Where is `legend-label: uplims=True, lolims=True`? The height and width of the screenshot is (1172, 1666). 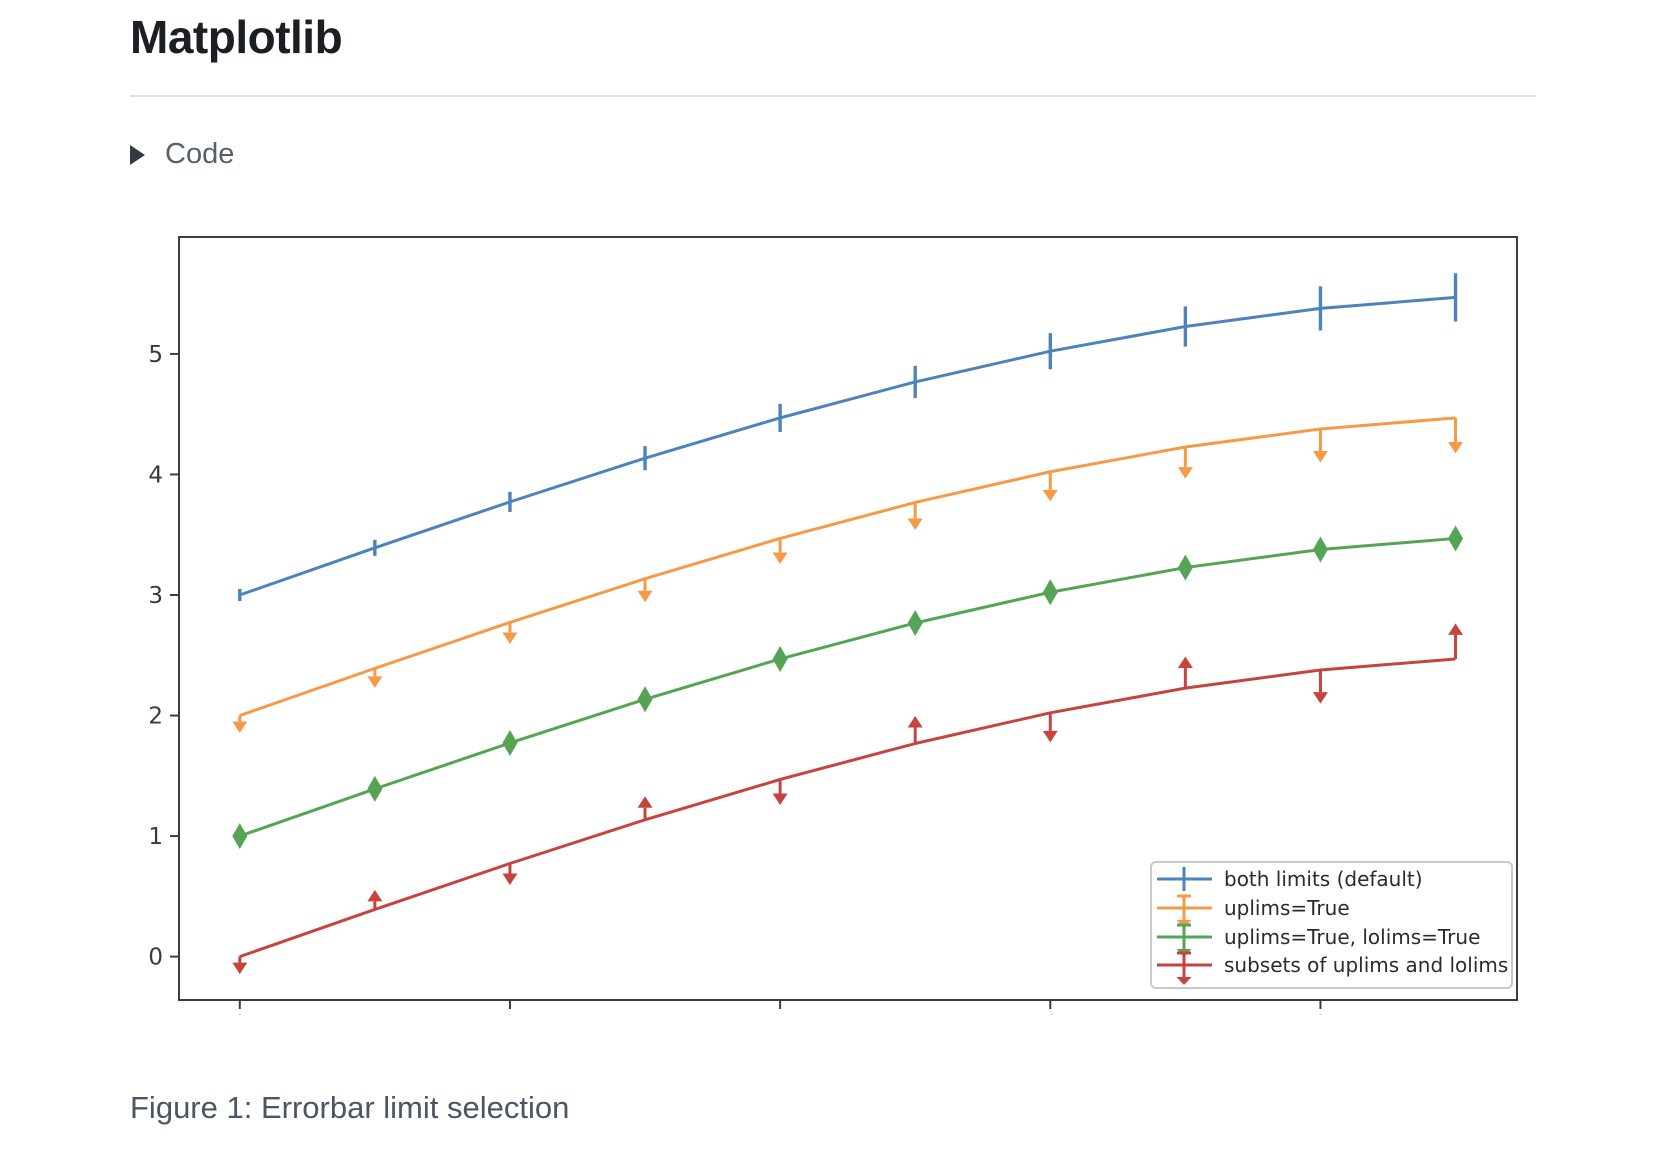
legend-label: uplims=True, lolims=True is located at coordinates (1352, 937).